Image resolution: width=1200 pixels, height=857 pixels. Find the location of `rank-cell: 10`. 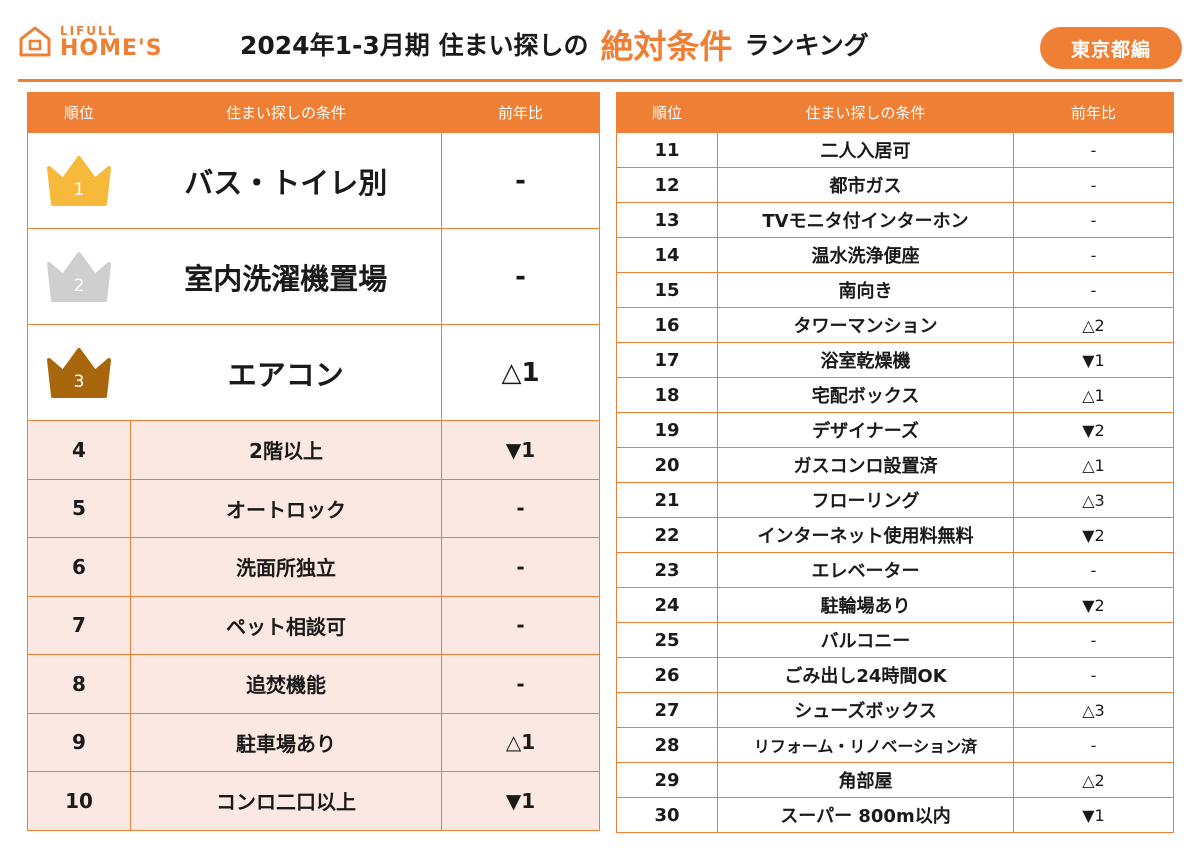

rank-cell: 10 is located at coordinates (79, 801).